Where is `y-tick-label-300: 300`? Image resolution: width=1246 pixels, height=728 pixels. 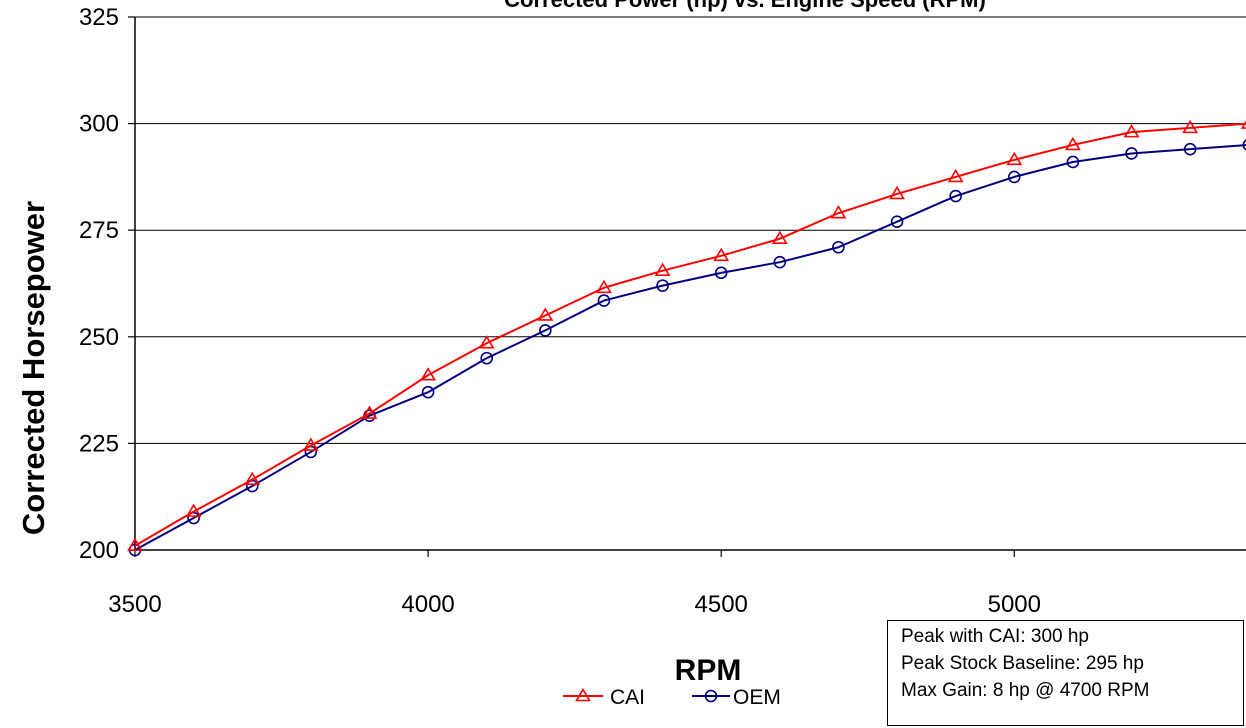 y-tick-label-300: 300 is located at coordinates (99, 124).